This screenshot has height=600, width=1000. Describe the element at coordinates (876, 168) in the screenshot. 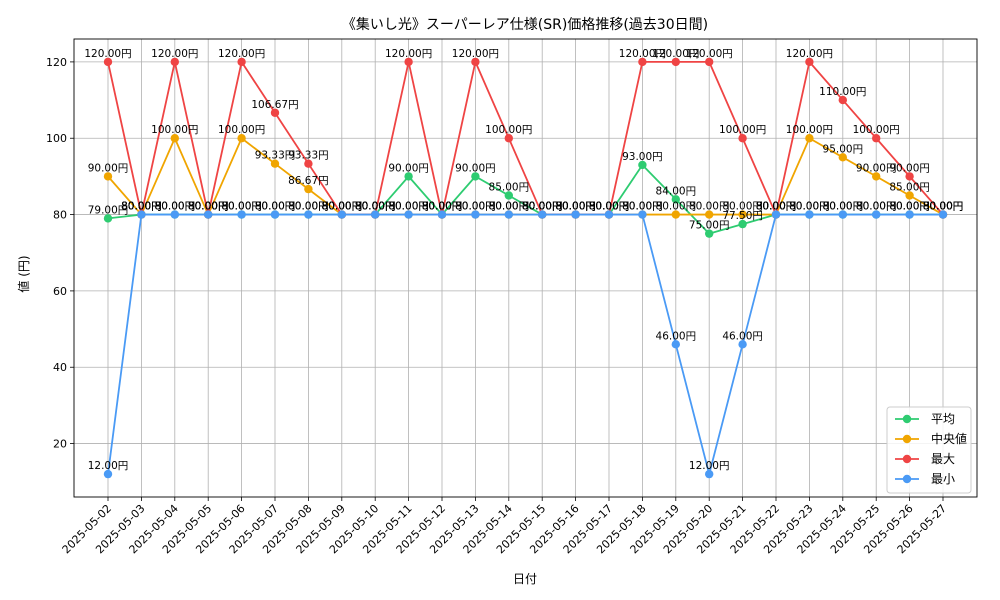

I see `data-label-s2: 90.00円` at that location.